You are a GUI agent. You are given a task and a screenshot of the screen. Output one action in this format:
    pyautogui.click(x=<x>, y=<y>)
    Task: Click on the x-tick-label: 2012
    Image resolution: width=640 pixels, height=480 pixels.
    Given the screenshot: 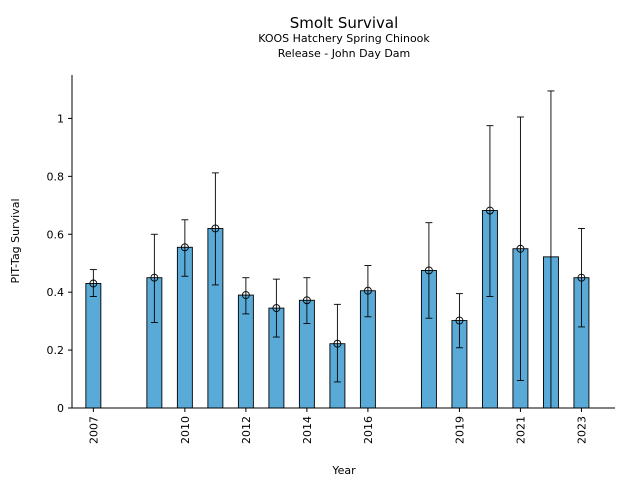 What is the action you would take?
    pyautogui.click(x=246, y=430)
    